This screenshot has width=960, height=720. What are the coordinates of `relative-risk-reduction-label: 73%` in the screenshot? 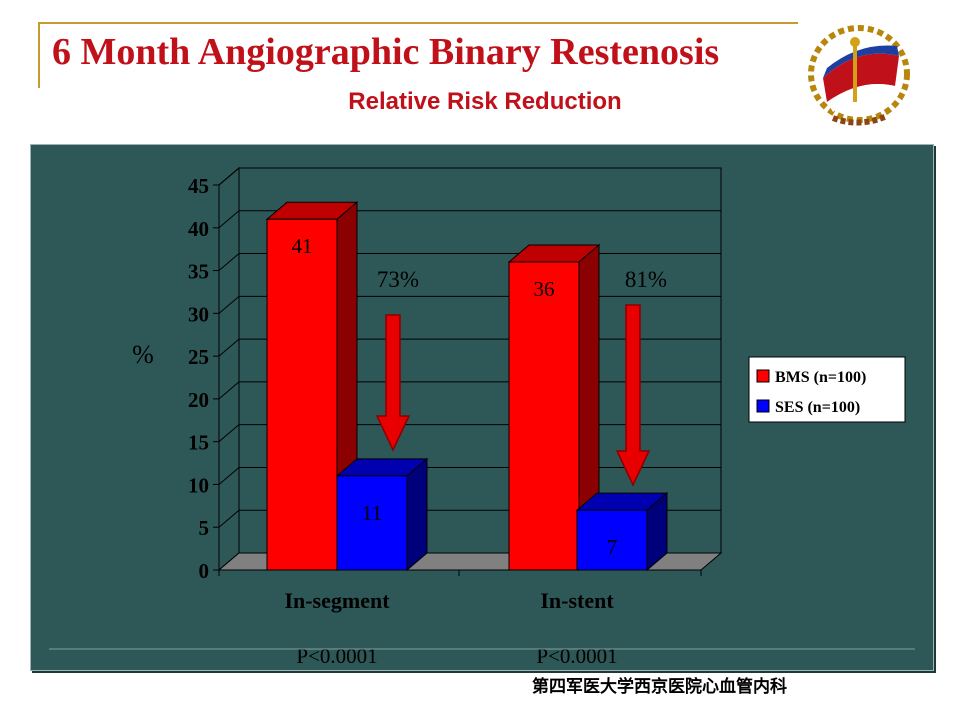 It's located at (398, 279).